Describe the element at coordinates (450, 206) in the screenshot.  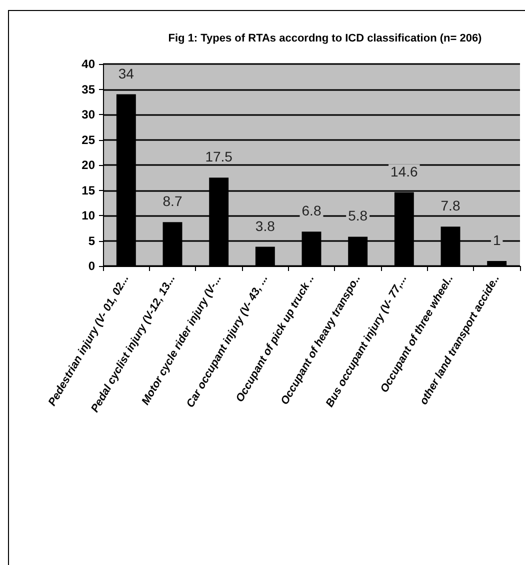
I see `data-label: 7.8` at that location.